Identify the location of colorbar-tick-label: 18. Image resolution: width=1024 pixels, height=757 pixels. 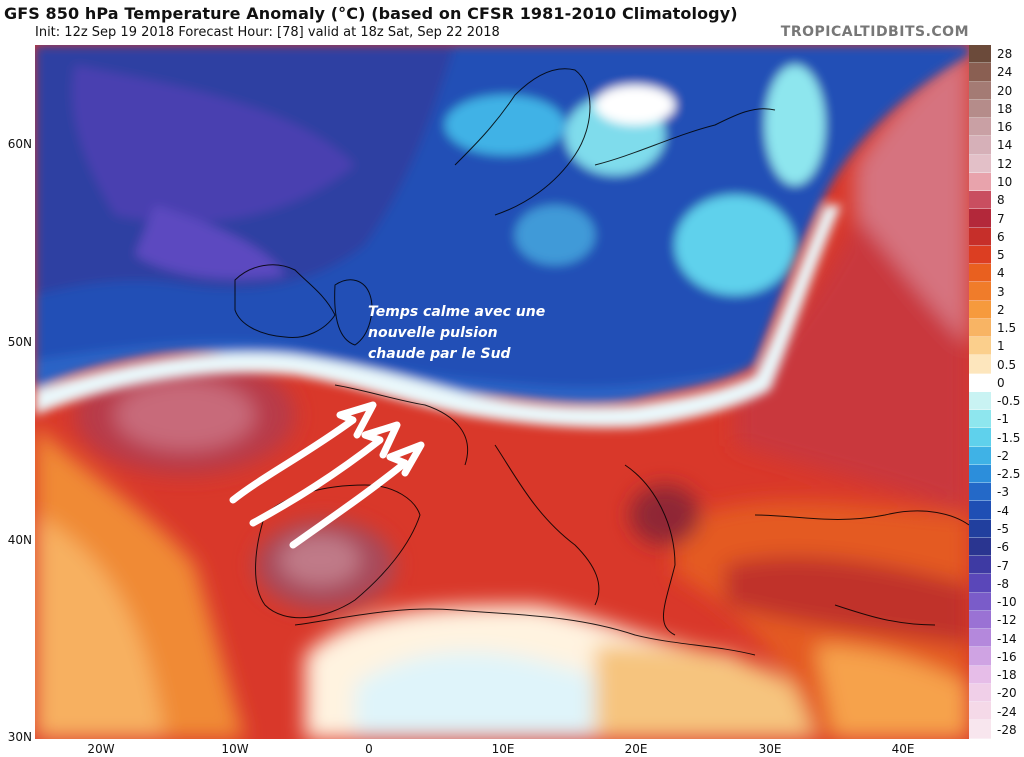
(1005, 108).